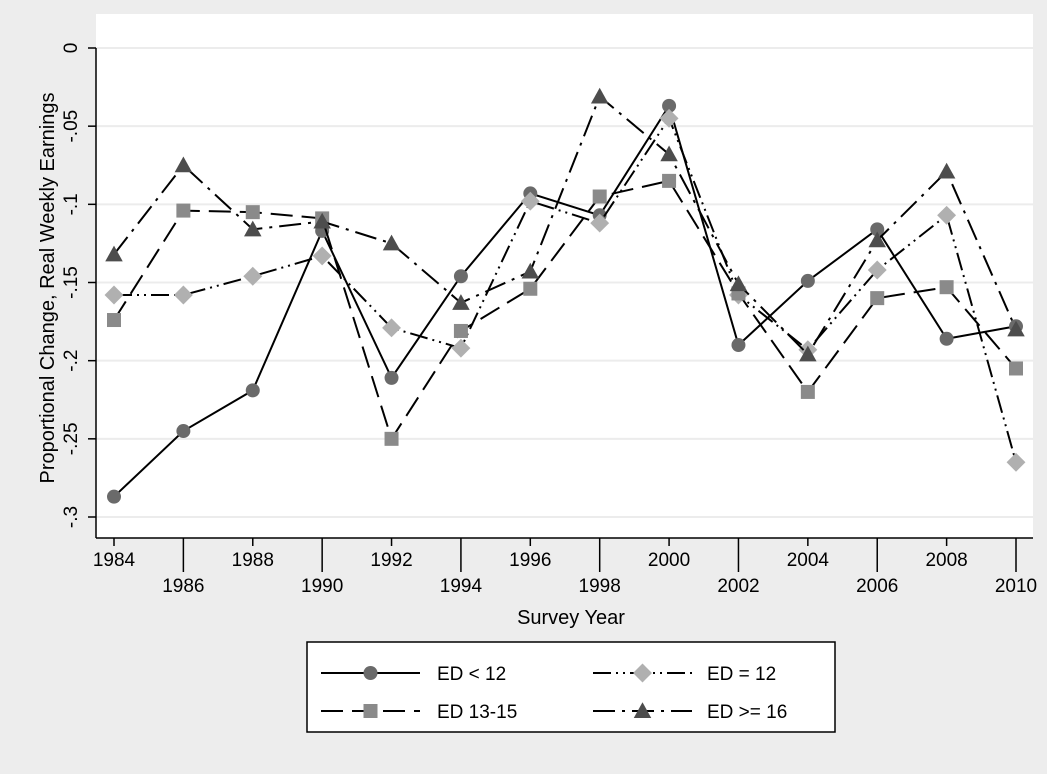 The image size is (1047, 774). Describe the element at coordinates (71, 438) in the screenshot. I see `y-tick-label: -.25` at that location.